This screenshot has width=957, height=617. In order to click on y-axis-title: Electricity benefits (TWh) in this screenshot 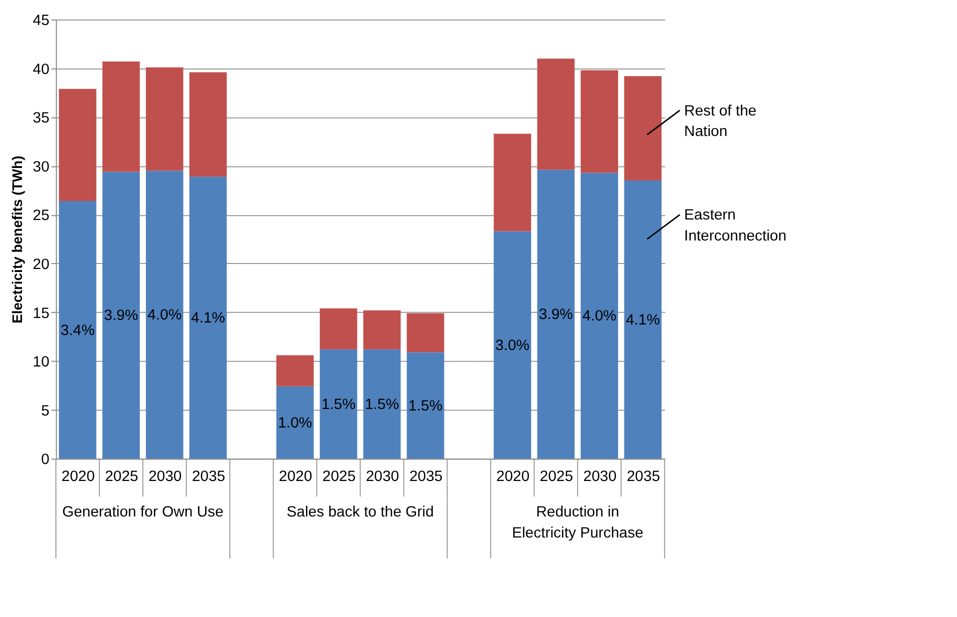, I will do `click(16, 240)`.